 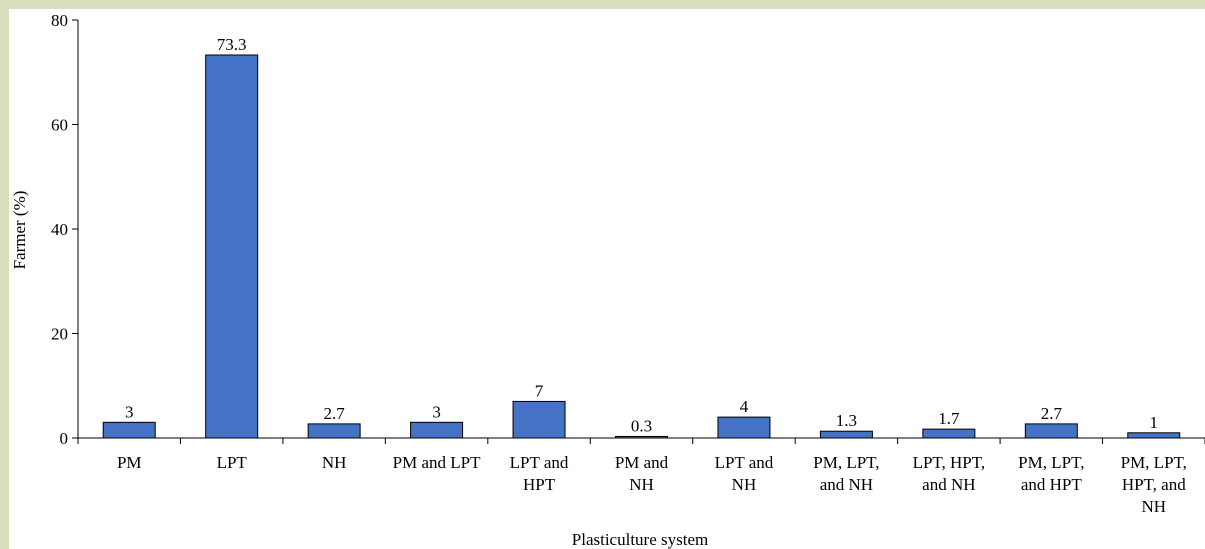 What do you see at coordinates (59, 334) in the screenshot?
I see `y-tick-label: 20` at bounding box center [59, 334].